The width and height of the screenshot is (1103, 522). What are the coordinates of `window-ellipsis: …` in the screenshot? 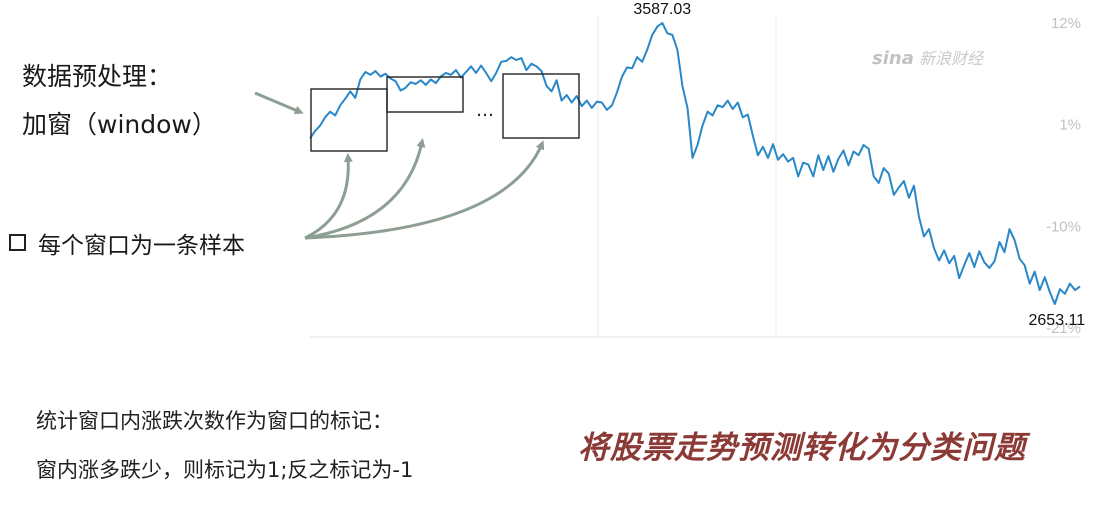 It's located at (485, 110).